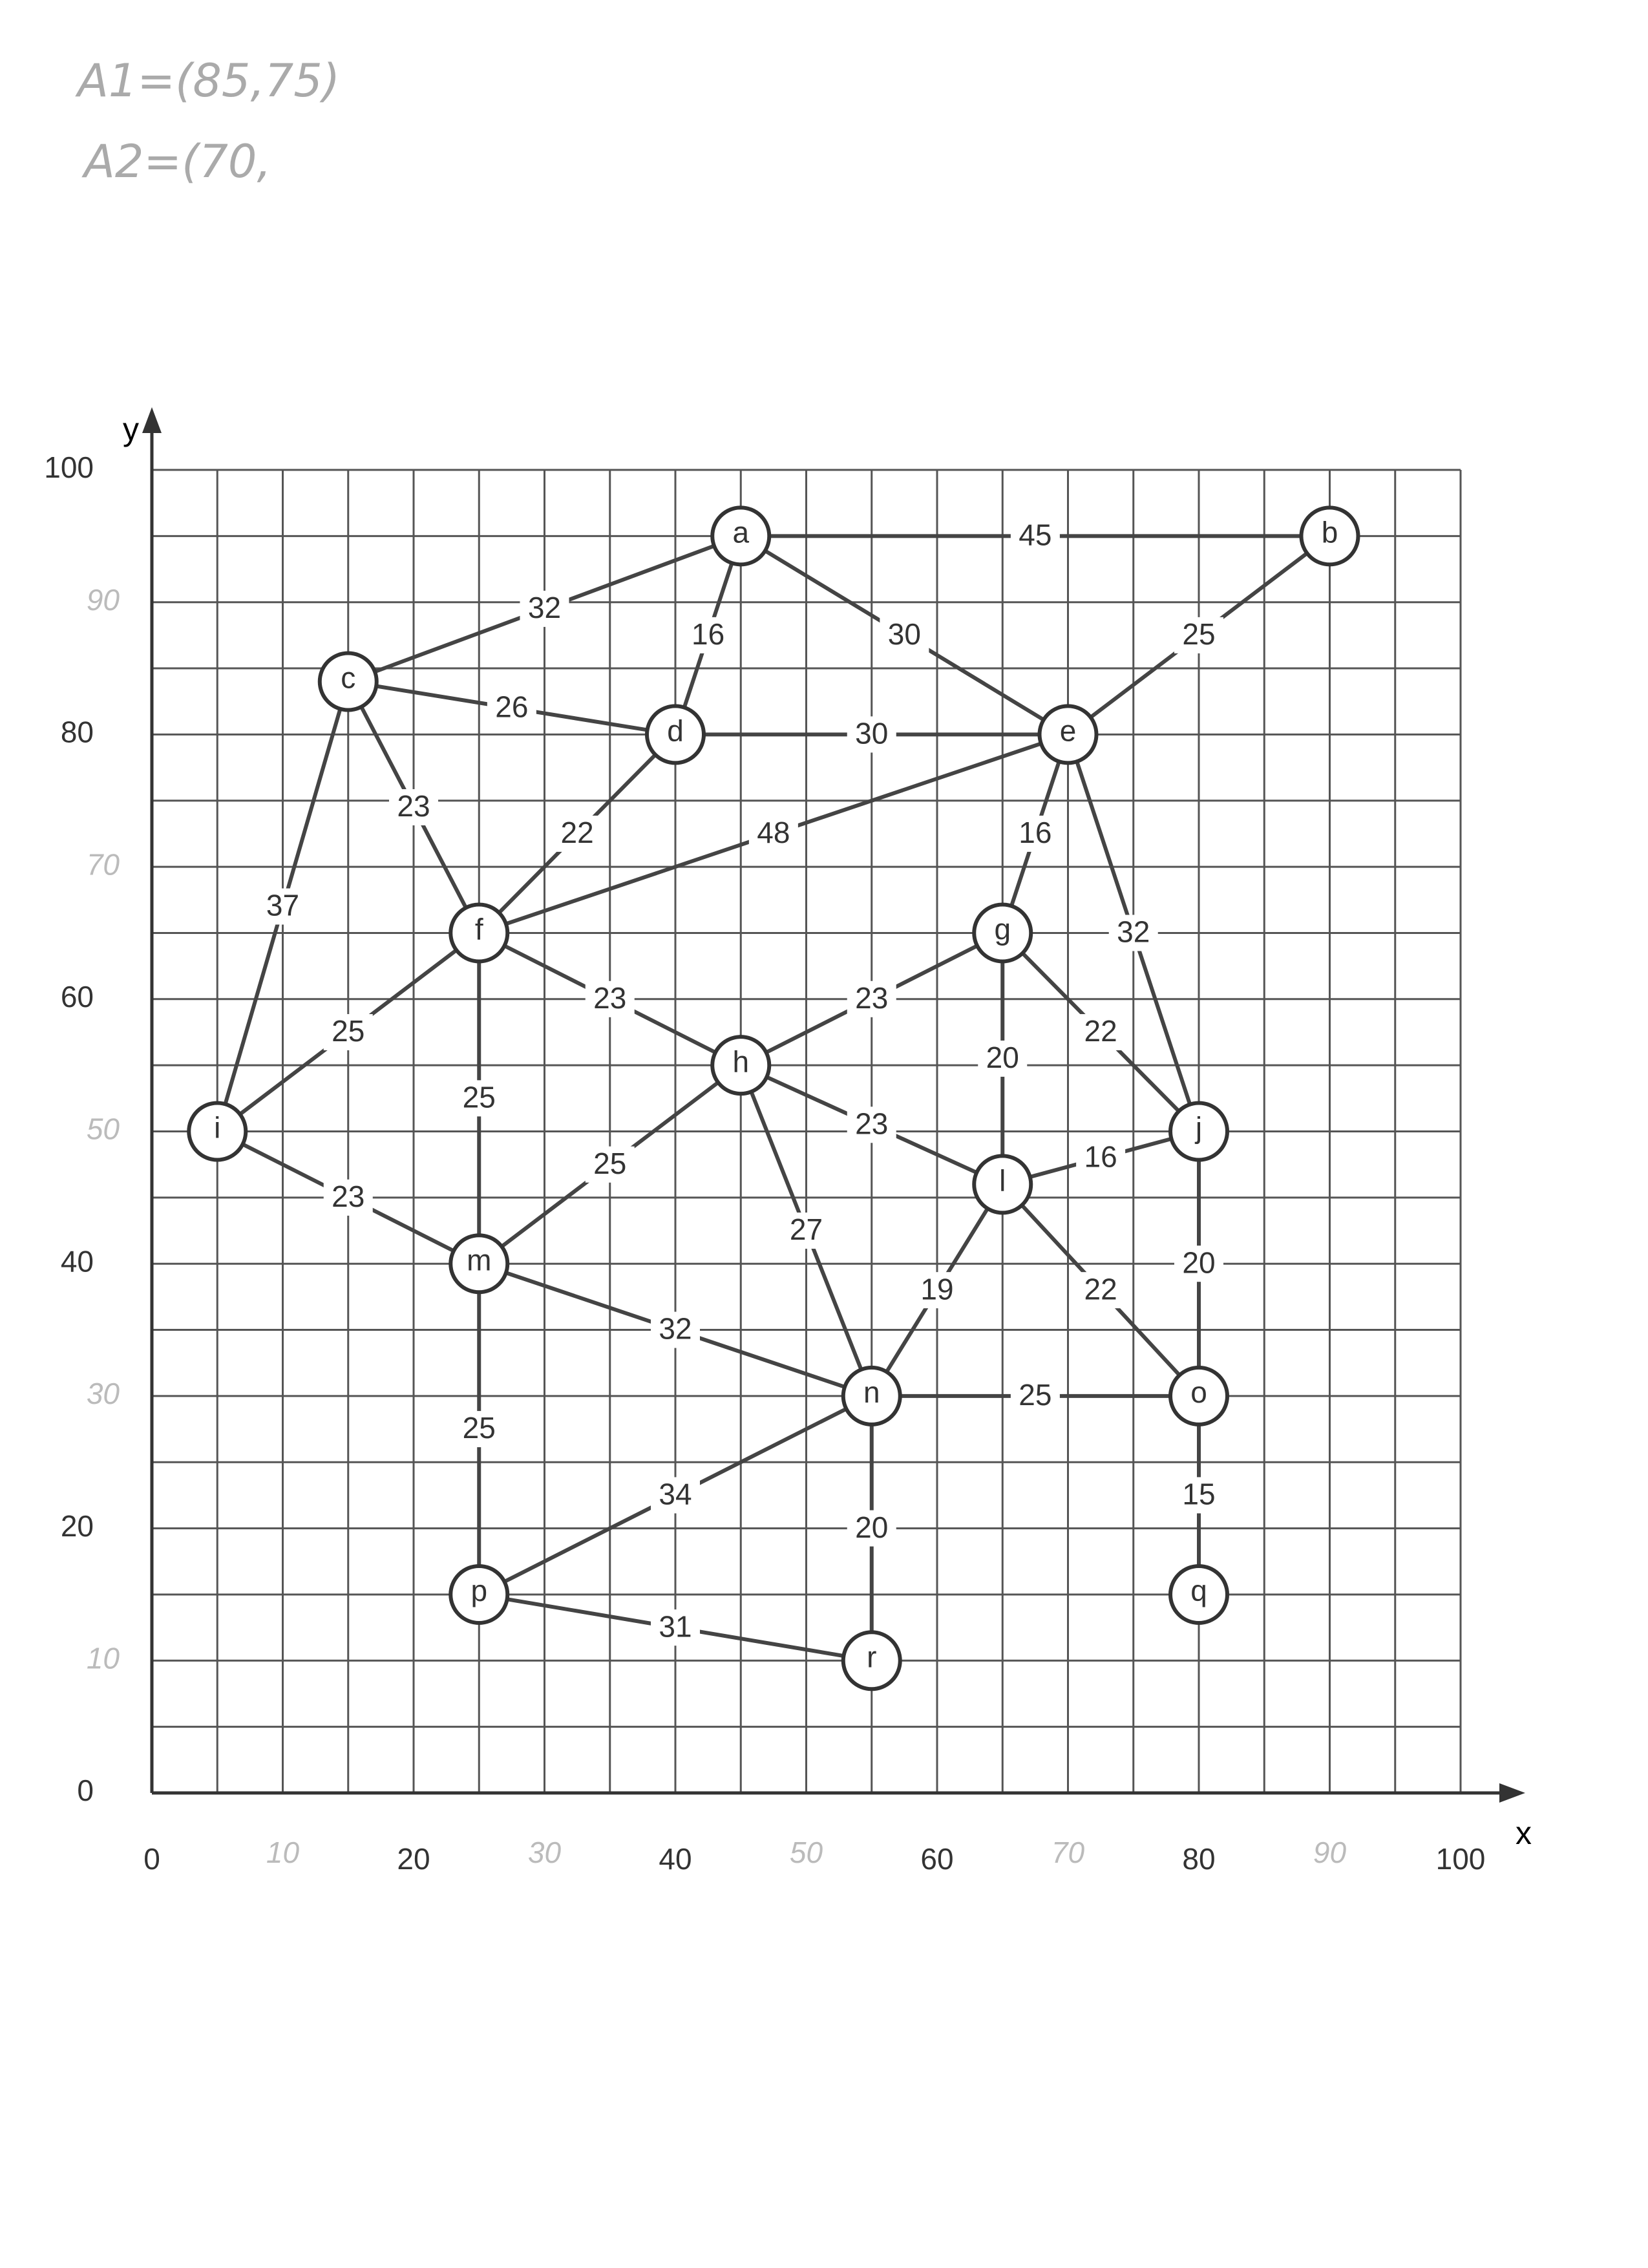 This screenshot has height=2268, width=1648. I want to click on x-tick-label: 60, so click(936, 1859).